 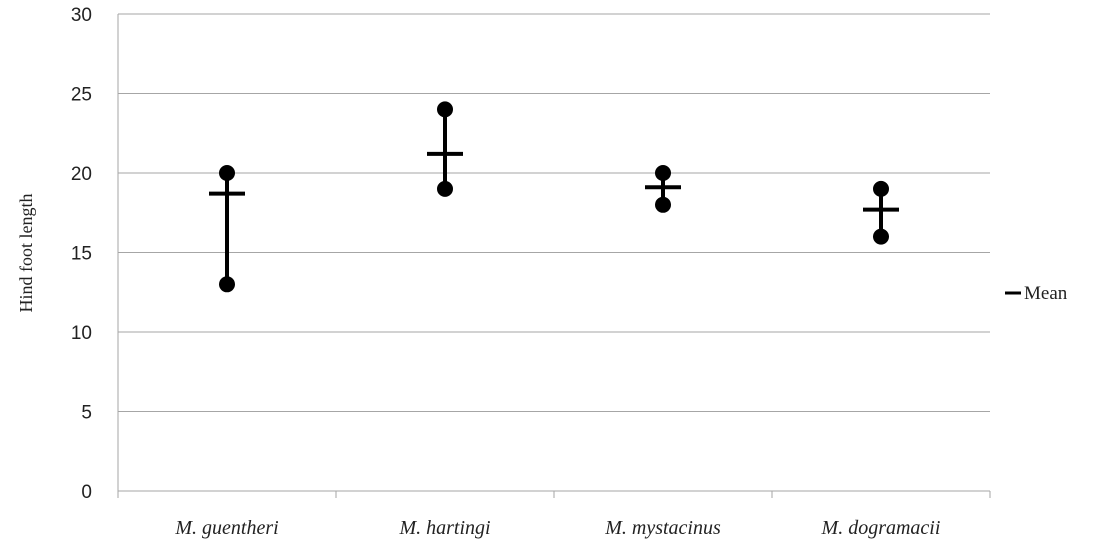 What do you see at coordinates (81, 15) in the screenshot?
I see `y-tick-label: 30` at bounding box center [81, 15].